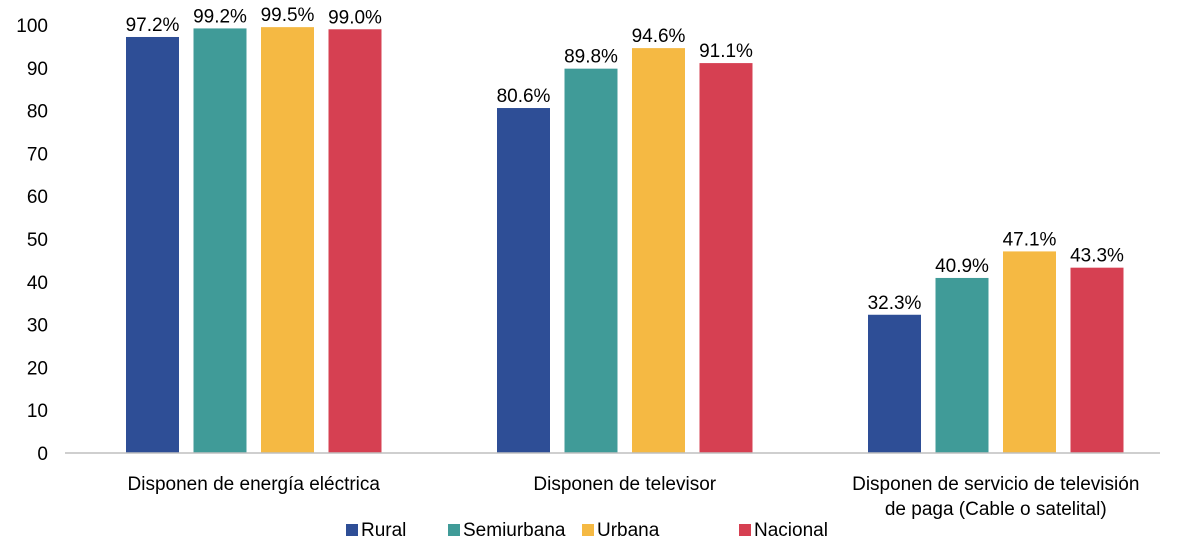 The image size is (1180, 546). Describe the element at coordinates (42, 454) in the screenshot. I see `y-tick-label: 0` at that location.